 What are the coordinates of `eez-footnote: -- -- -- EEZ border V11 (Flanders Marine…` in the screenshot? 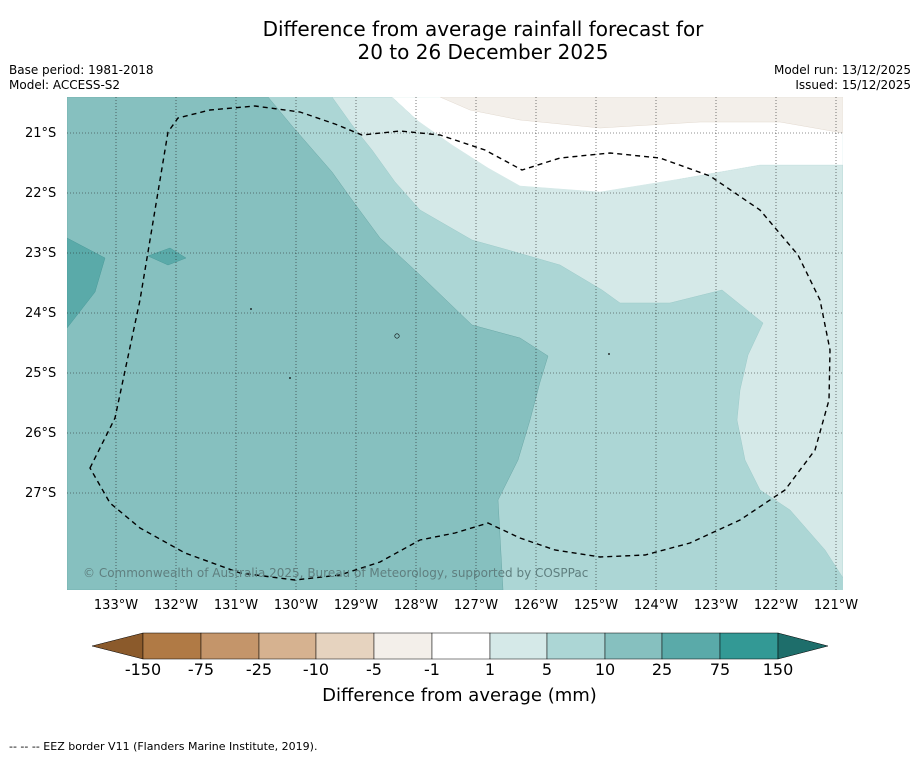 It's located at (163, 746).